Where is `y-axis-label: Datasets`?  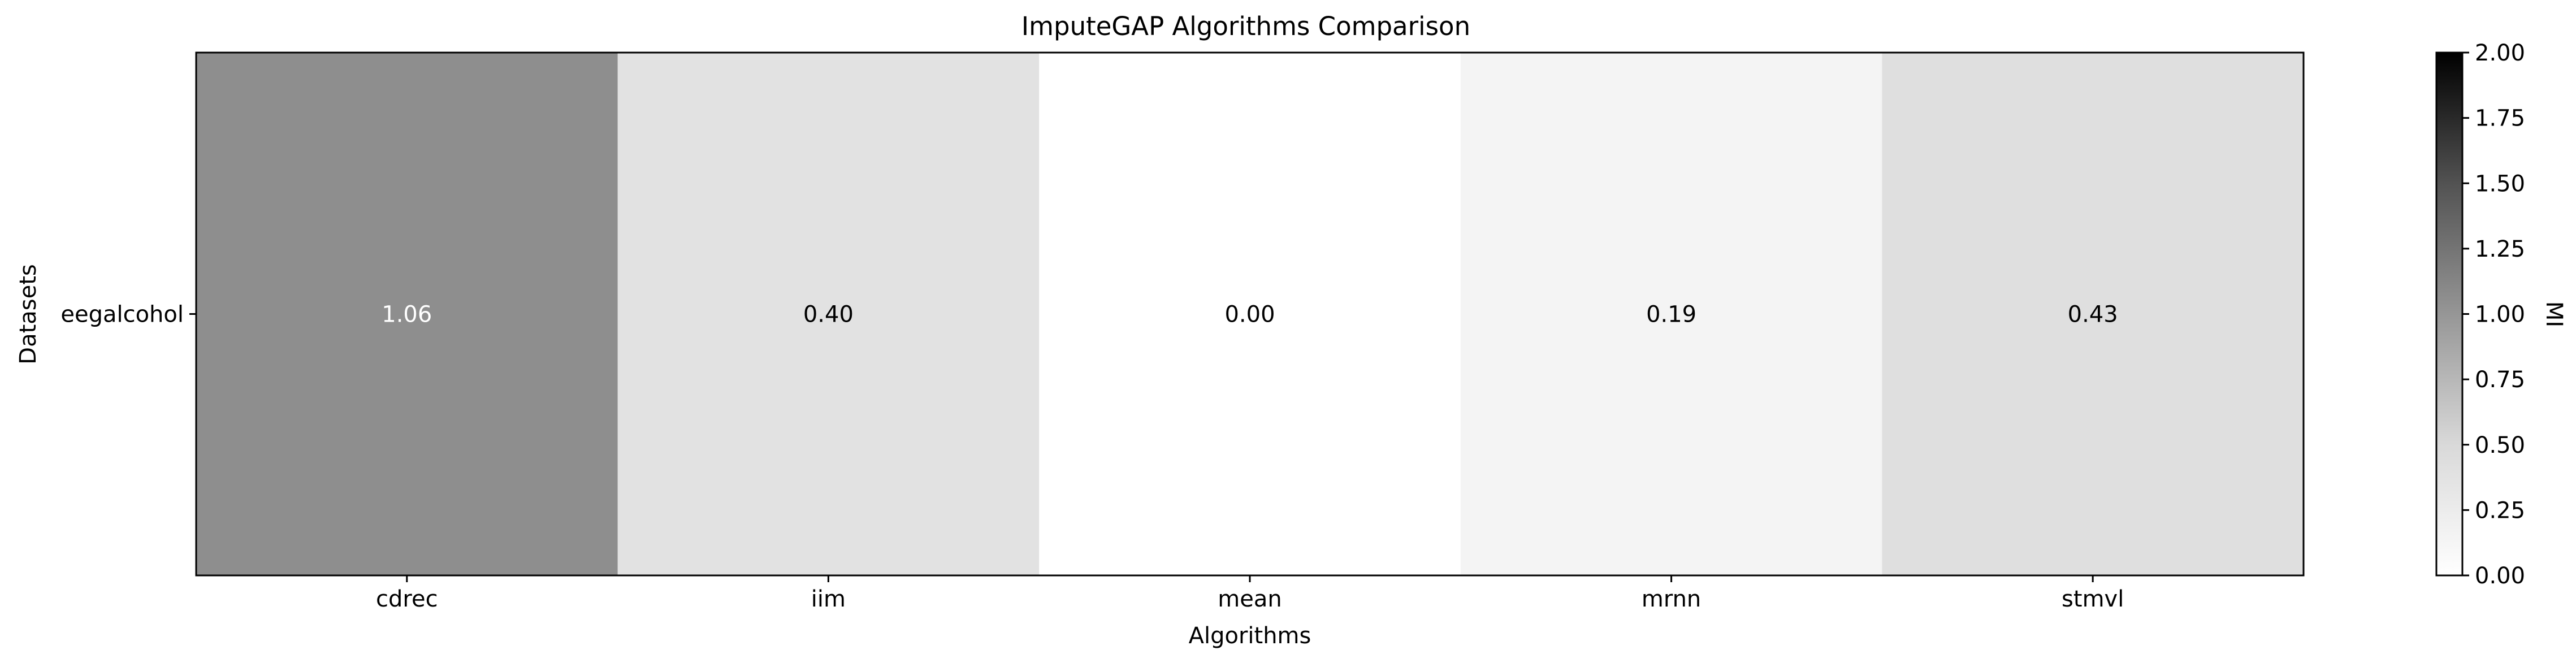 y-axis-label: Datasets is located at coordinates (28, 314).